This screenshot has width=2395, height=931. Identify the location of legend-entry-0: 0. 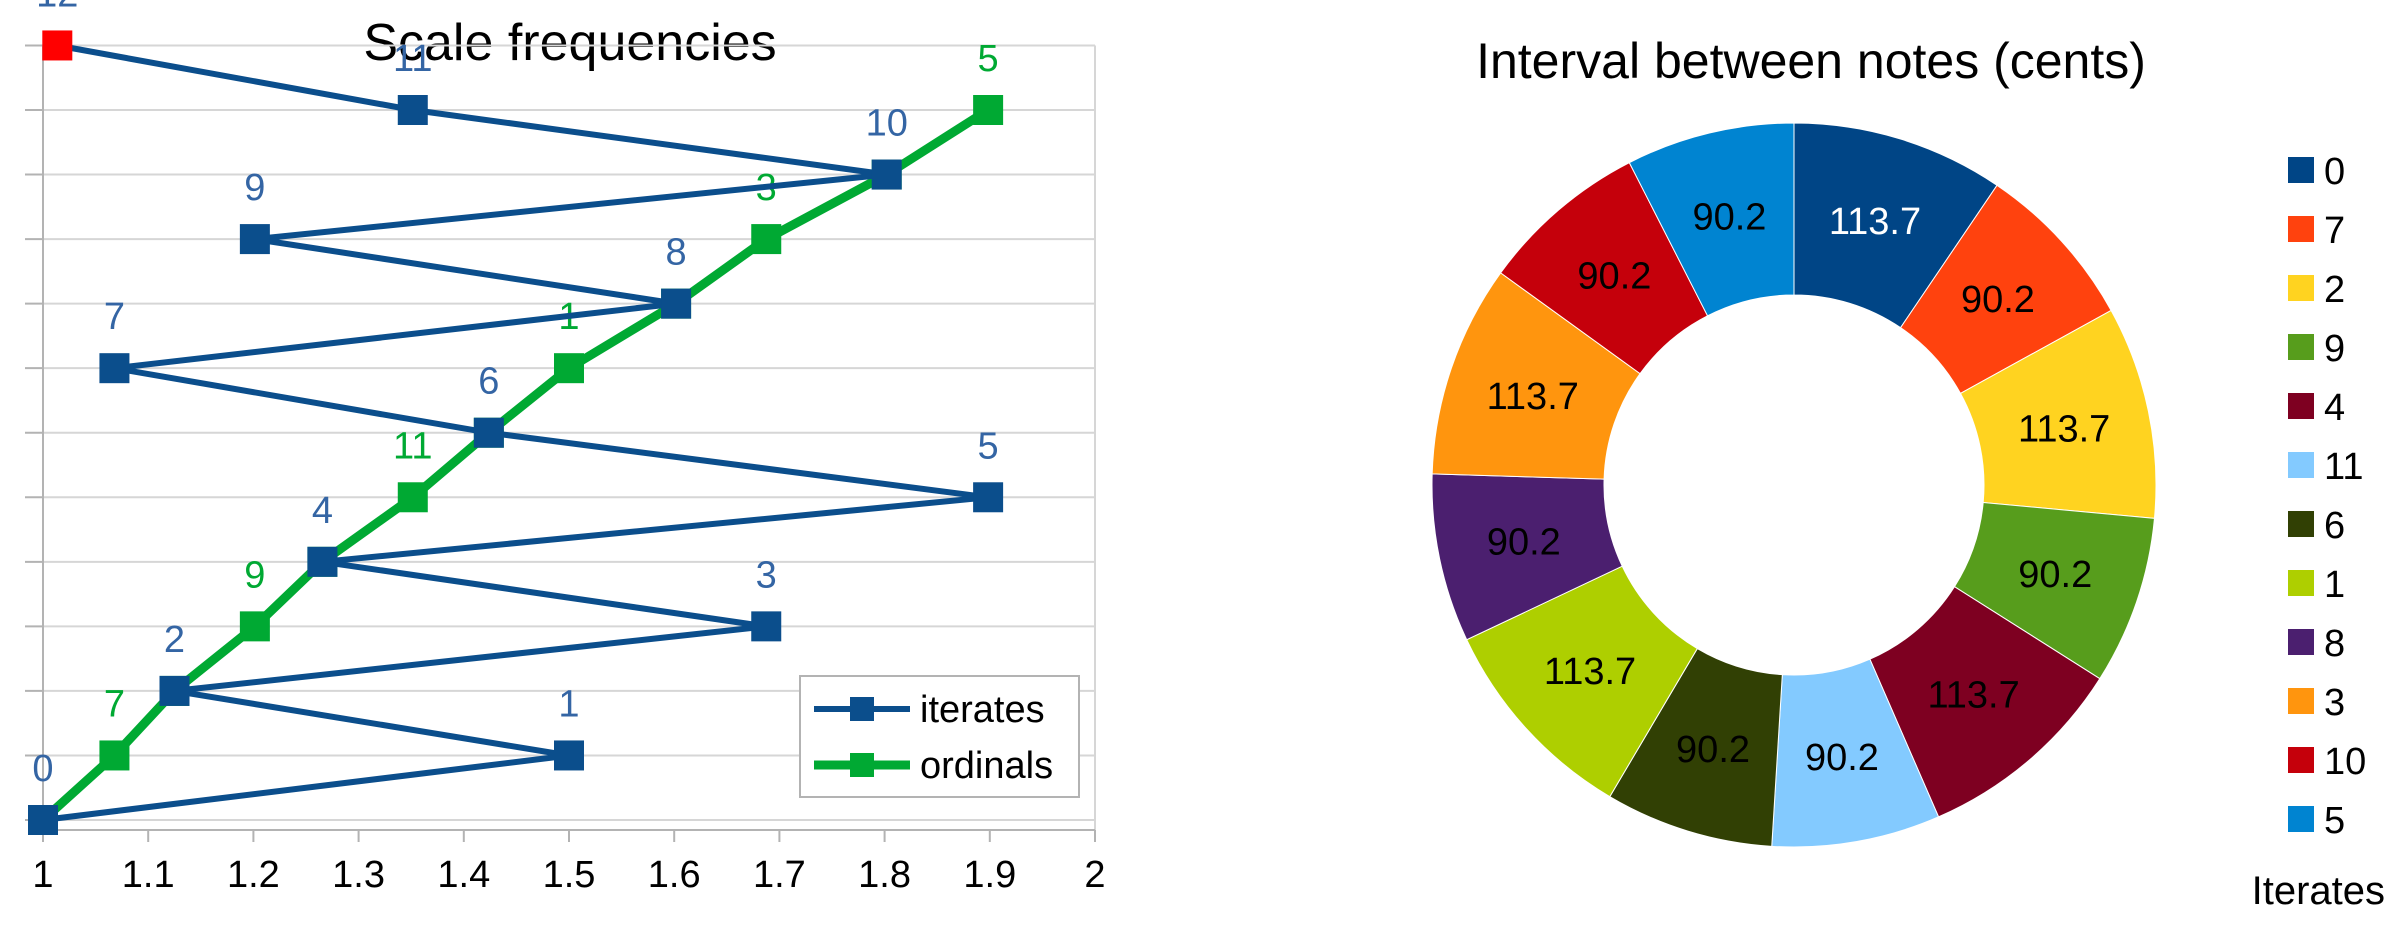
(2316, 172).